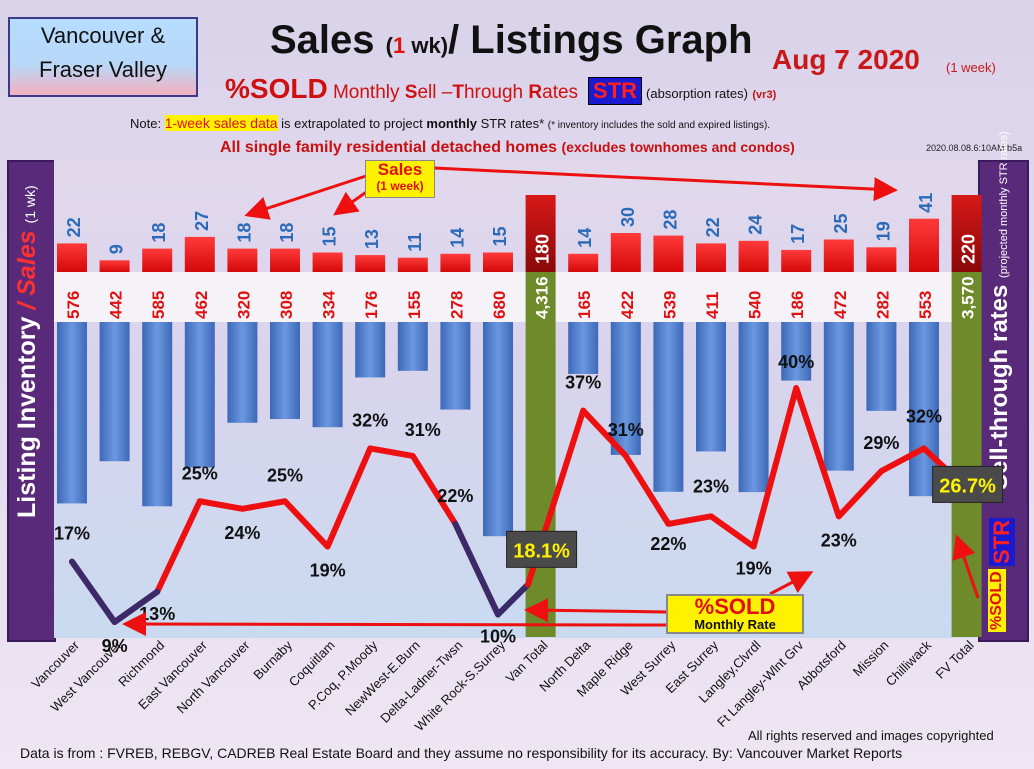 This screenshot has width=1034, height=769. What do you see at coordinates (73, 305) in the screenshot?
I see `inventory-label: 576` at bounding box center [73, 305].